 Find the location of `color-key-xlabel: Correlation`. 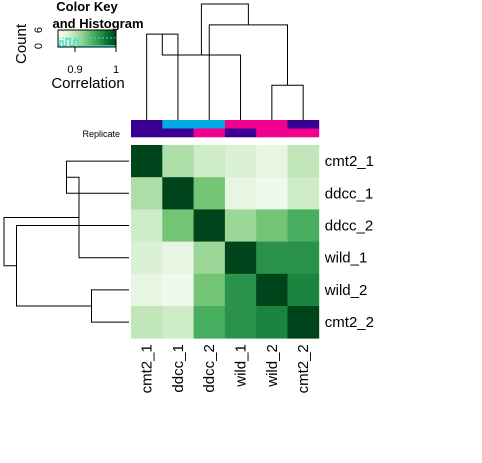

color-key-xlabel: Correlation is located at coordinates (87, 83).